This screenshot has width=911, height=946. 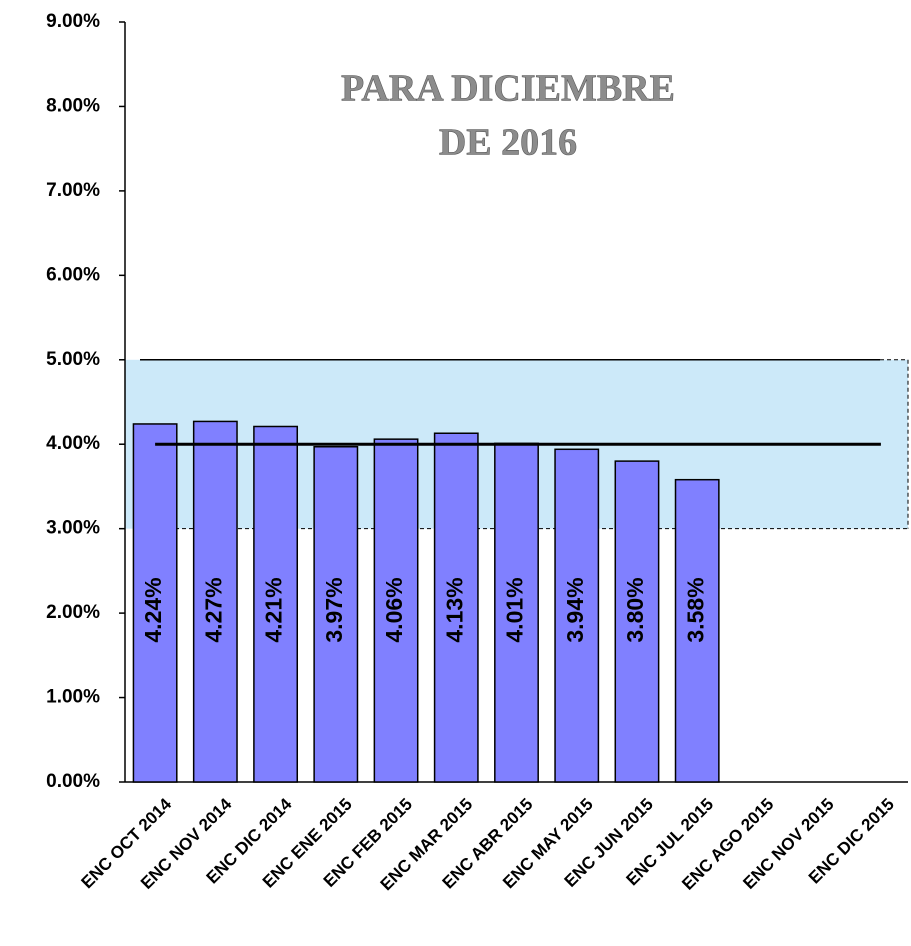 I want to click on y-tick-label: 2.00%, so click(x=73, y=612).